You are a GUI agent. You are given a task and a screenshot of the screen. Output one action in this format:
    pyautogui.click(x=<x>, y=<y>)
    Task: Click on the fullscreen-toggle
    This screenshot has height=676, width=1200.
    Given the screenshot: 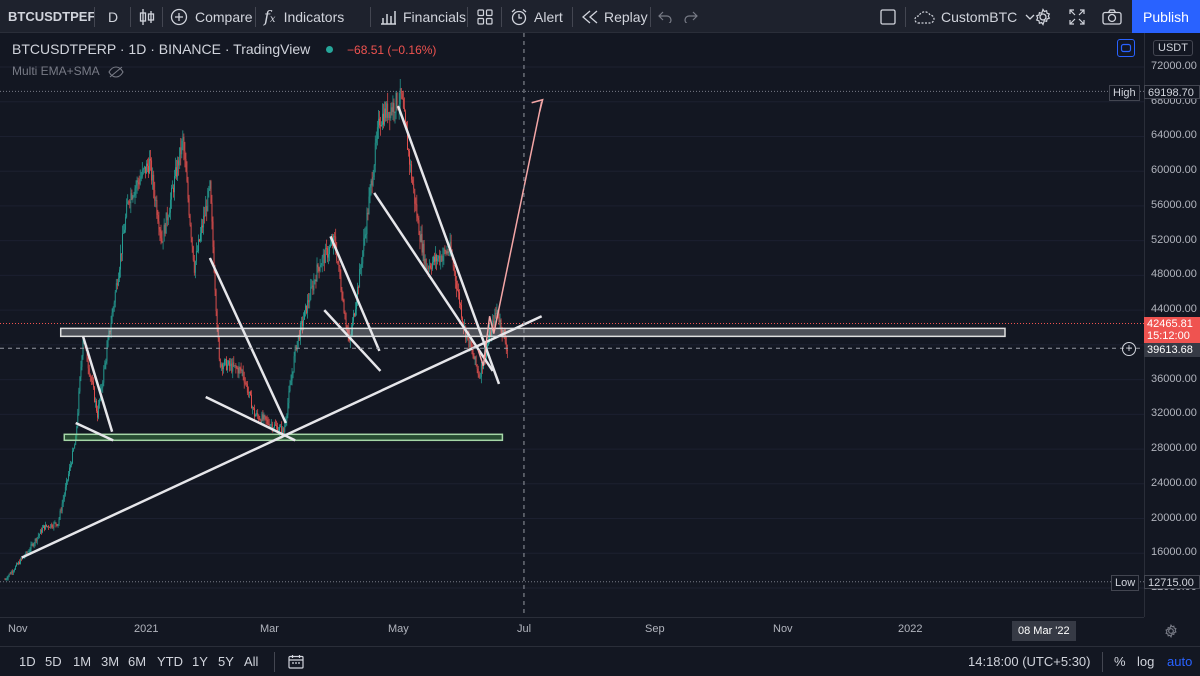 What is the action you would take?
    pyautogui.click(x=888, y=16)
    